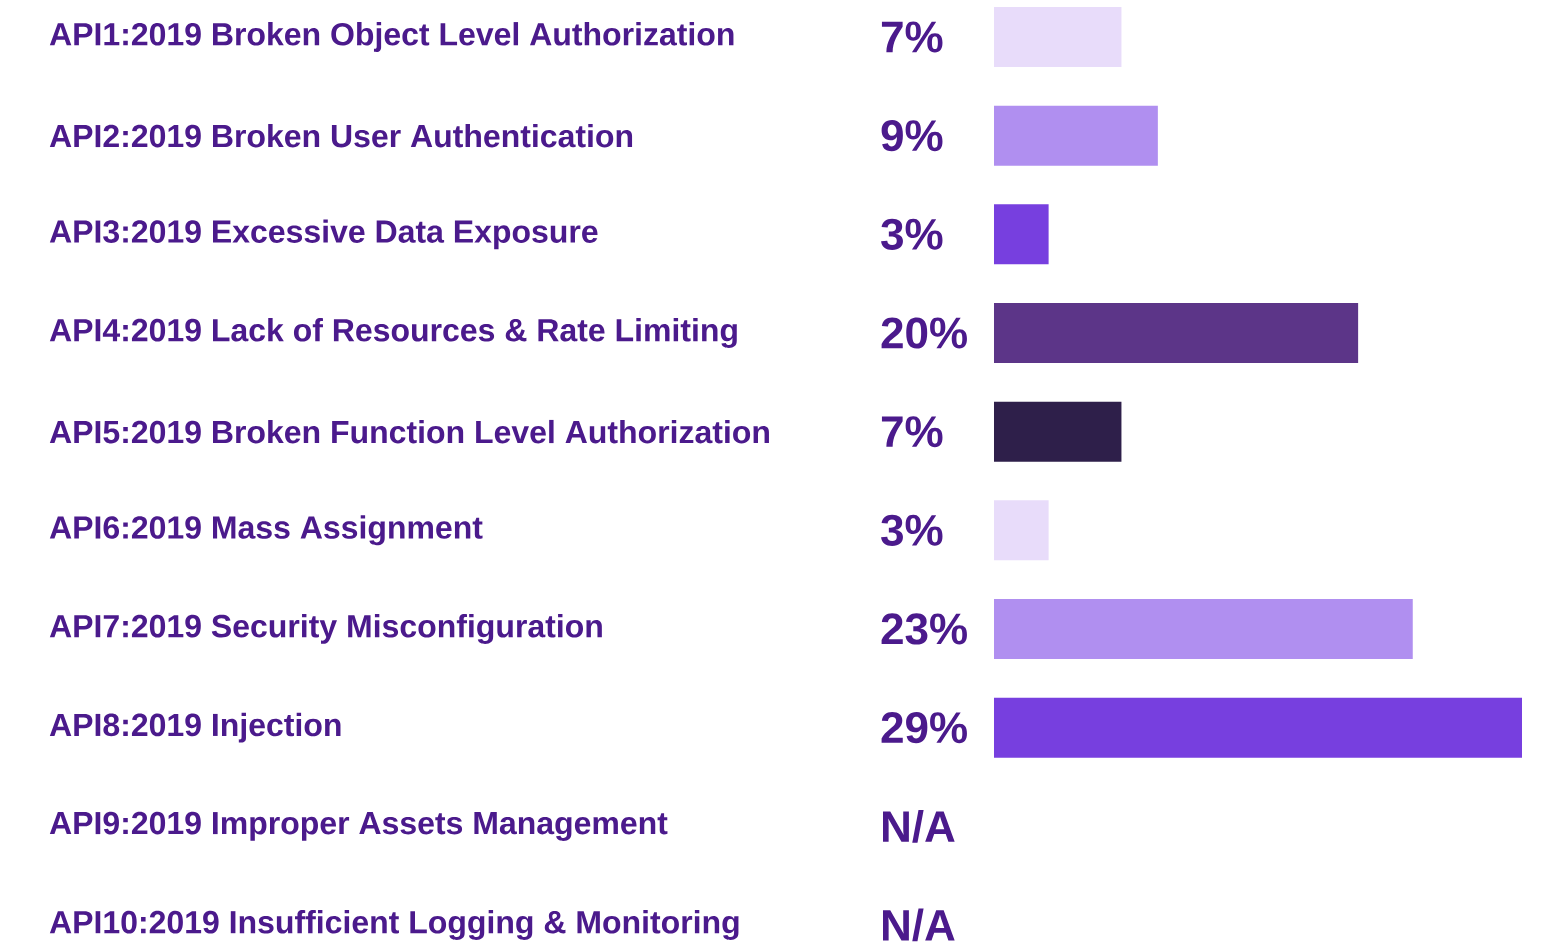 The width and height of the screenshot is (1549, 945). Describe the element at coordinates (391, 37) in the screenshot. I see `y-tick-label: API1:2019 Broken Object Level Authorization` at that location.